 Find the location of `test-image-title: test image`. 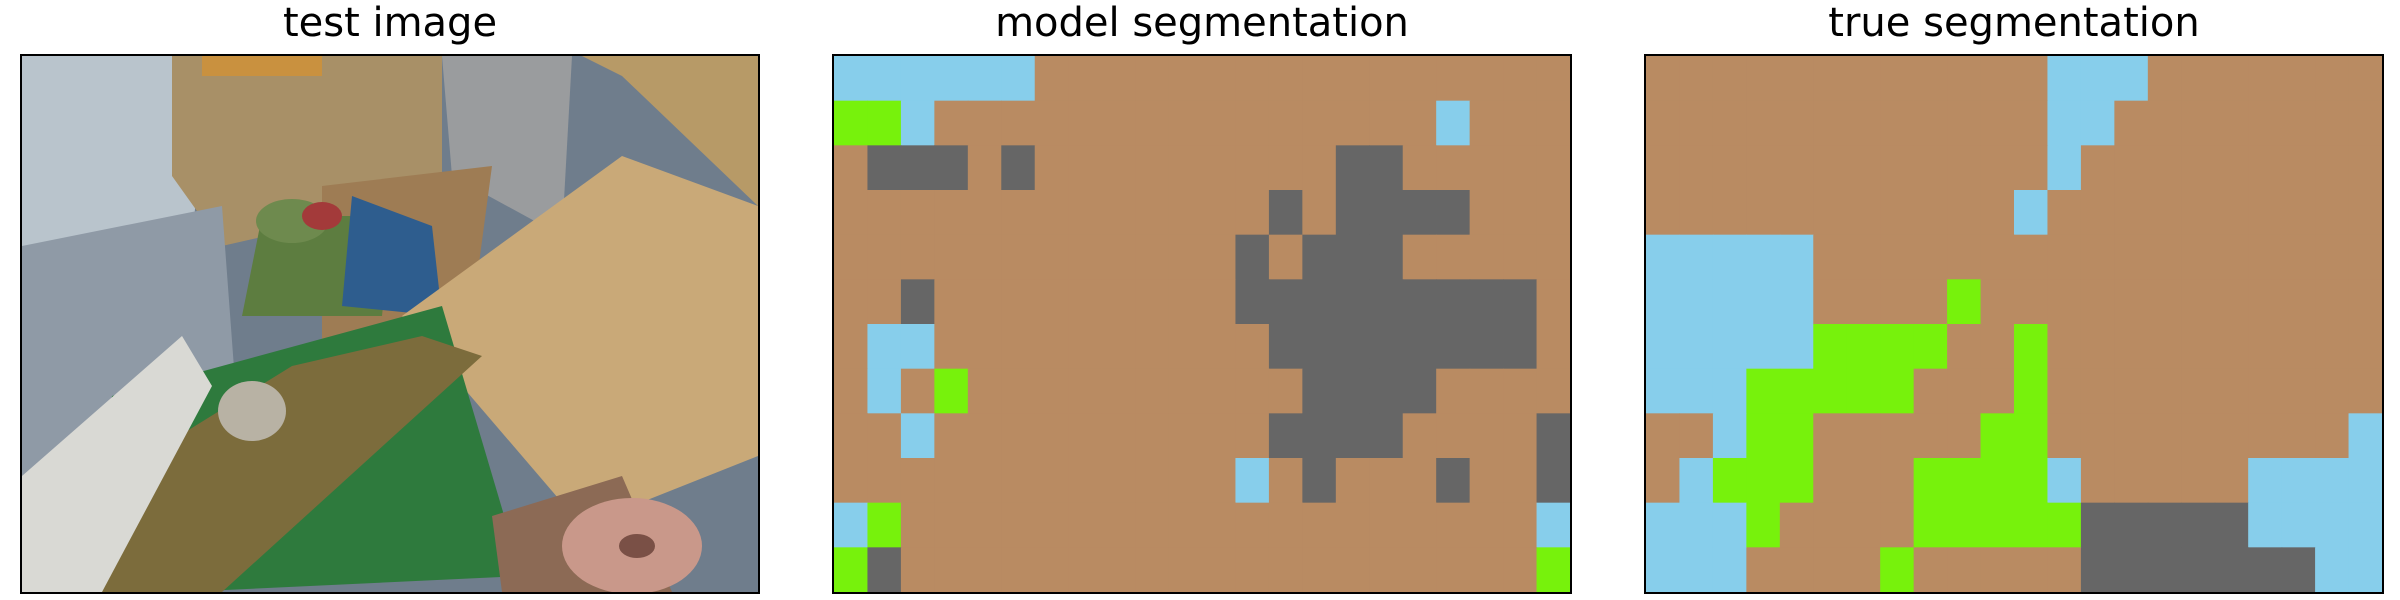

test-image-title: test image is located at coordinates (390, 23).